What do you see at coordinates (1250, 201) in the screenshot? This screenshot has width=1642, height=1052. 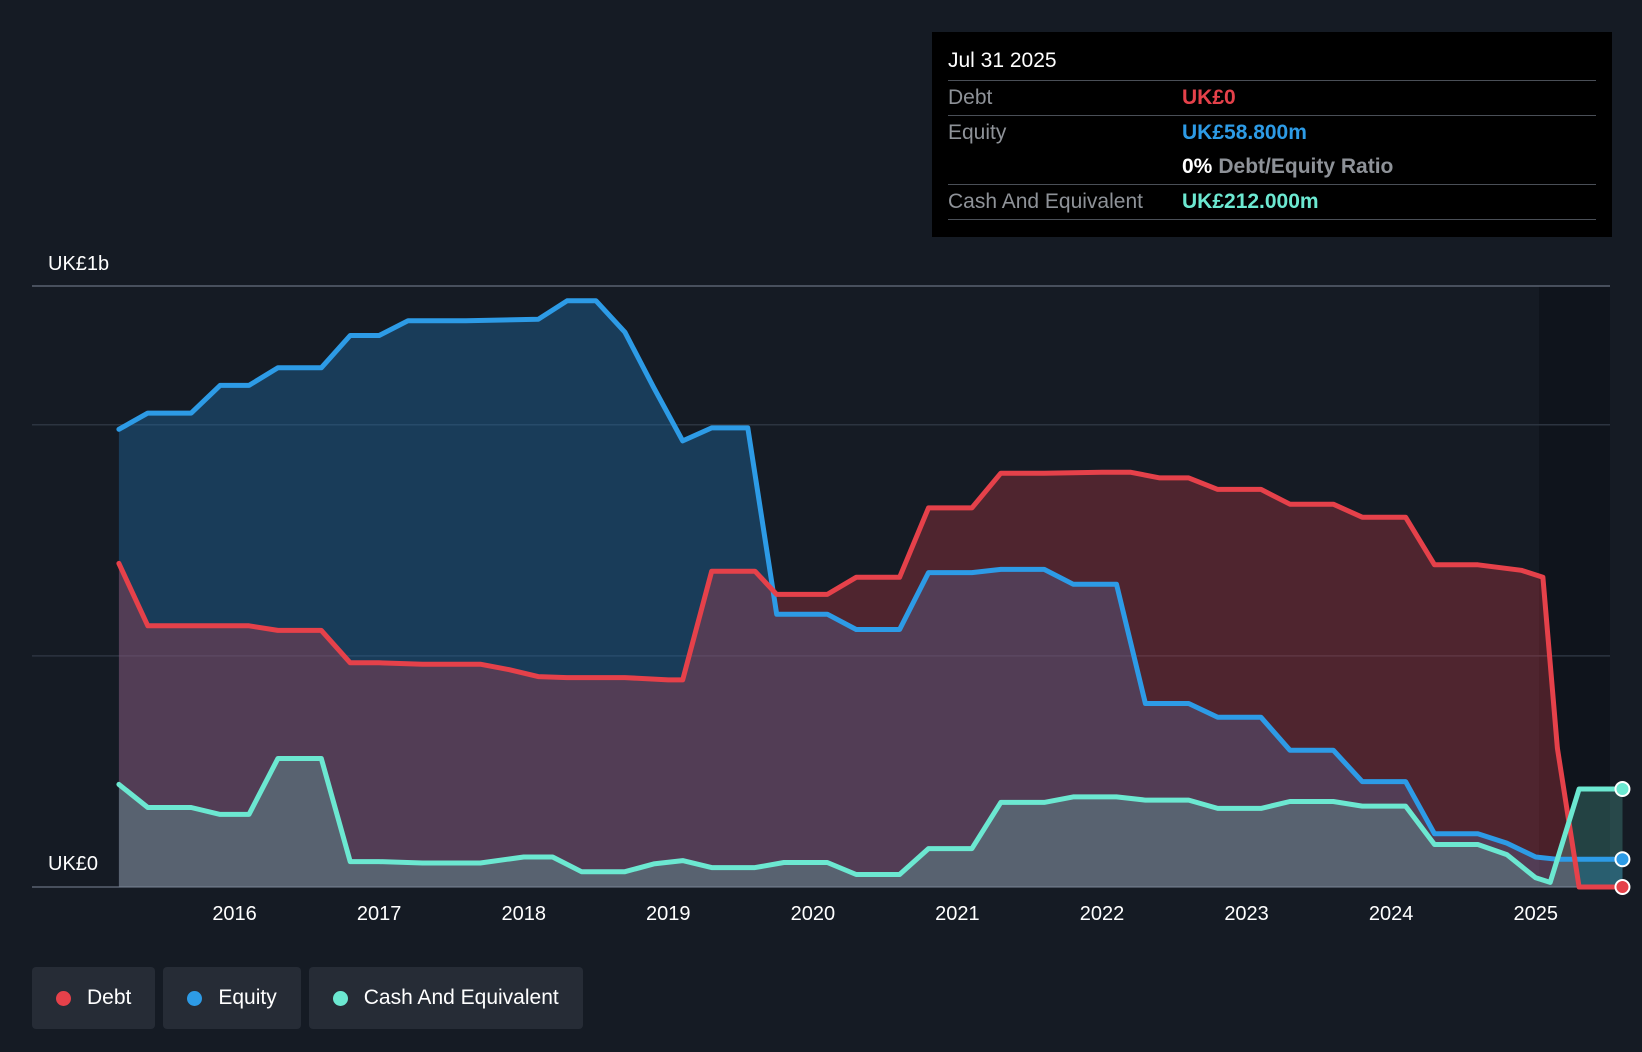 I see `tooltip-cash-value: UK£212.000m` at bounding box center [1250, 201].